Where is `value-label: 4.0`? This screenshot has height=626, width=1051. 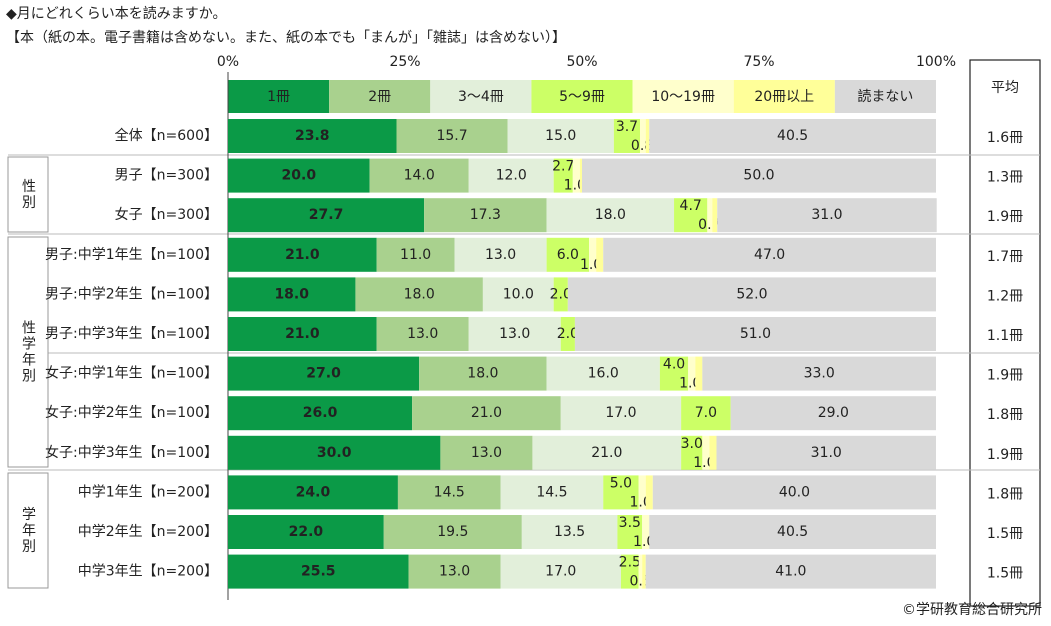 value-label: 4.0 is located at coordinates (674, 365).